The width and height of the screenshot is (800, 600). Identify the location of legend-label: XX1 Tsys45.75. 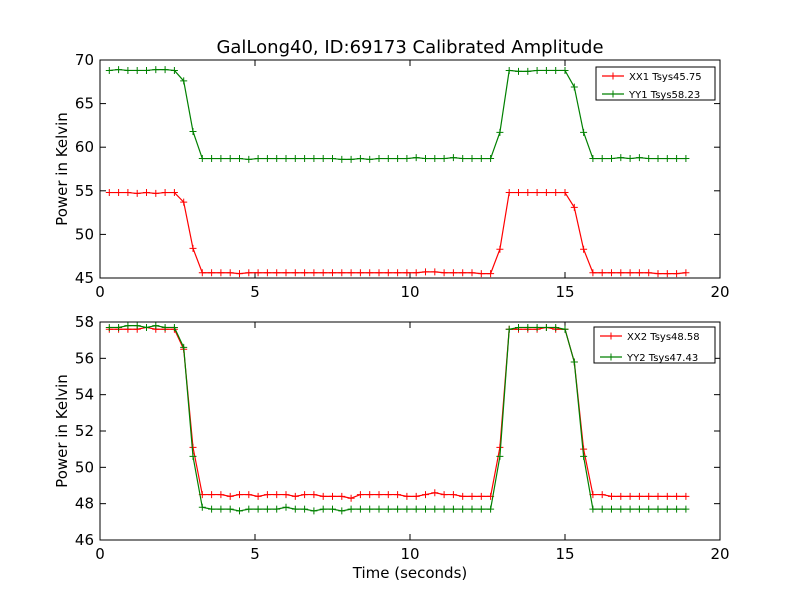
(665, 77).